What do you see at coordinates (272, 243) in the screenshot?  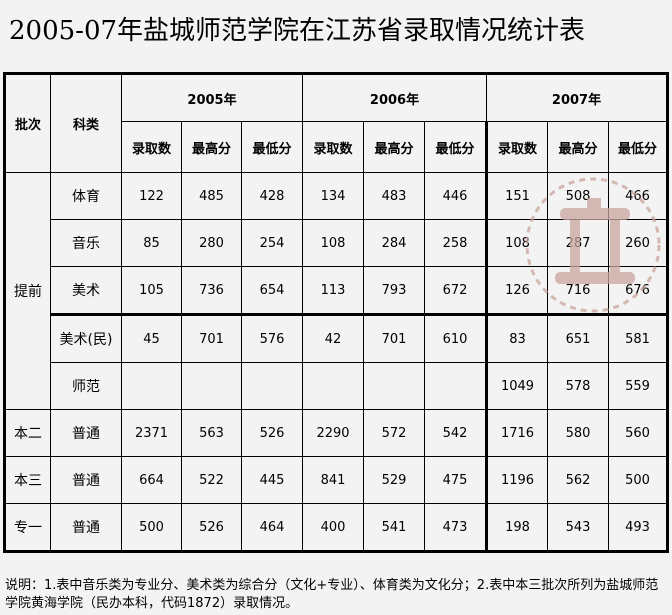 I see `value-cell: 254` at bounding box center [272, 243].